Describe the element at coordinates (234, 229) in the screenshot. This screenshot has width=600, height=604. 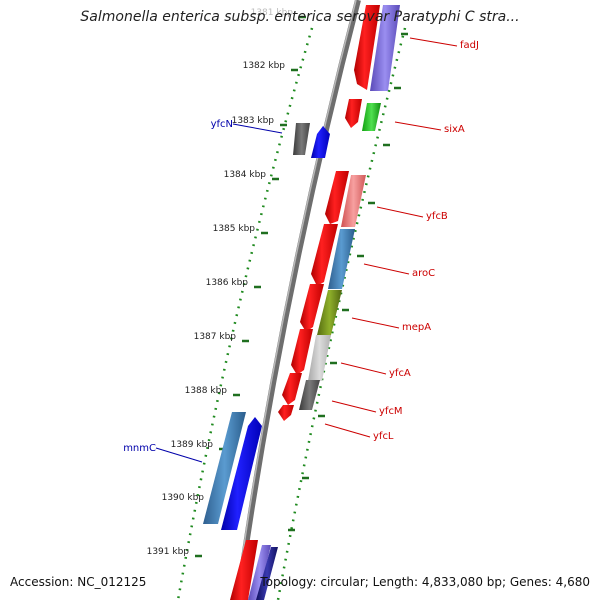
I see `kbp-tick-label: 1385 kbp` at that location.